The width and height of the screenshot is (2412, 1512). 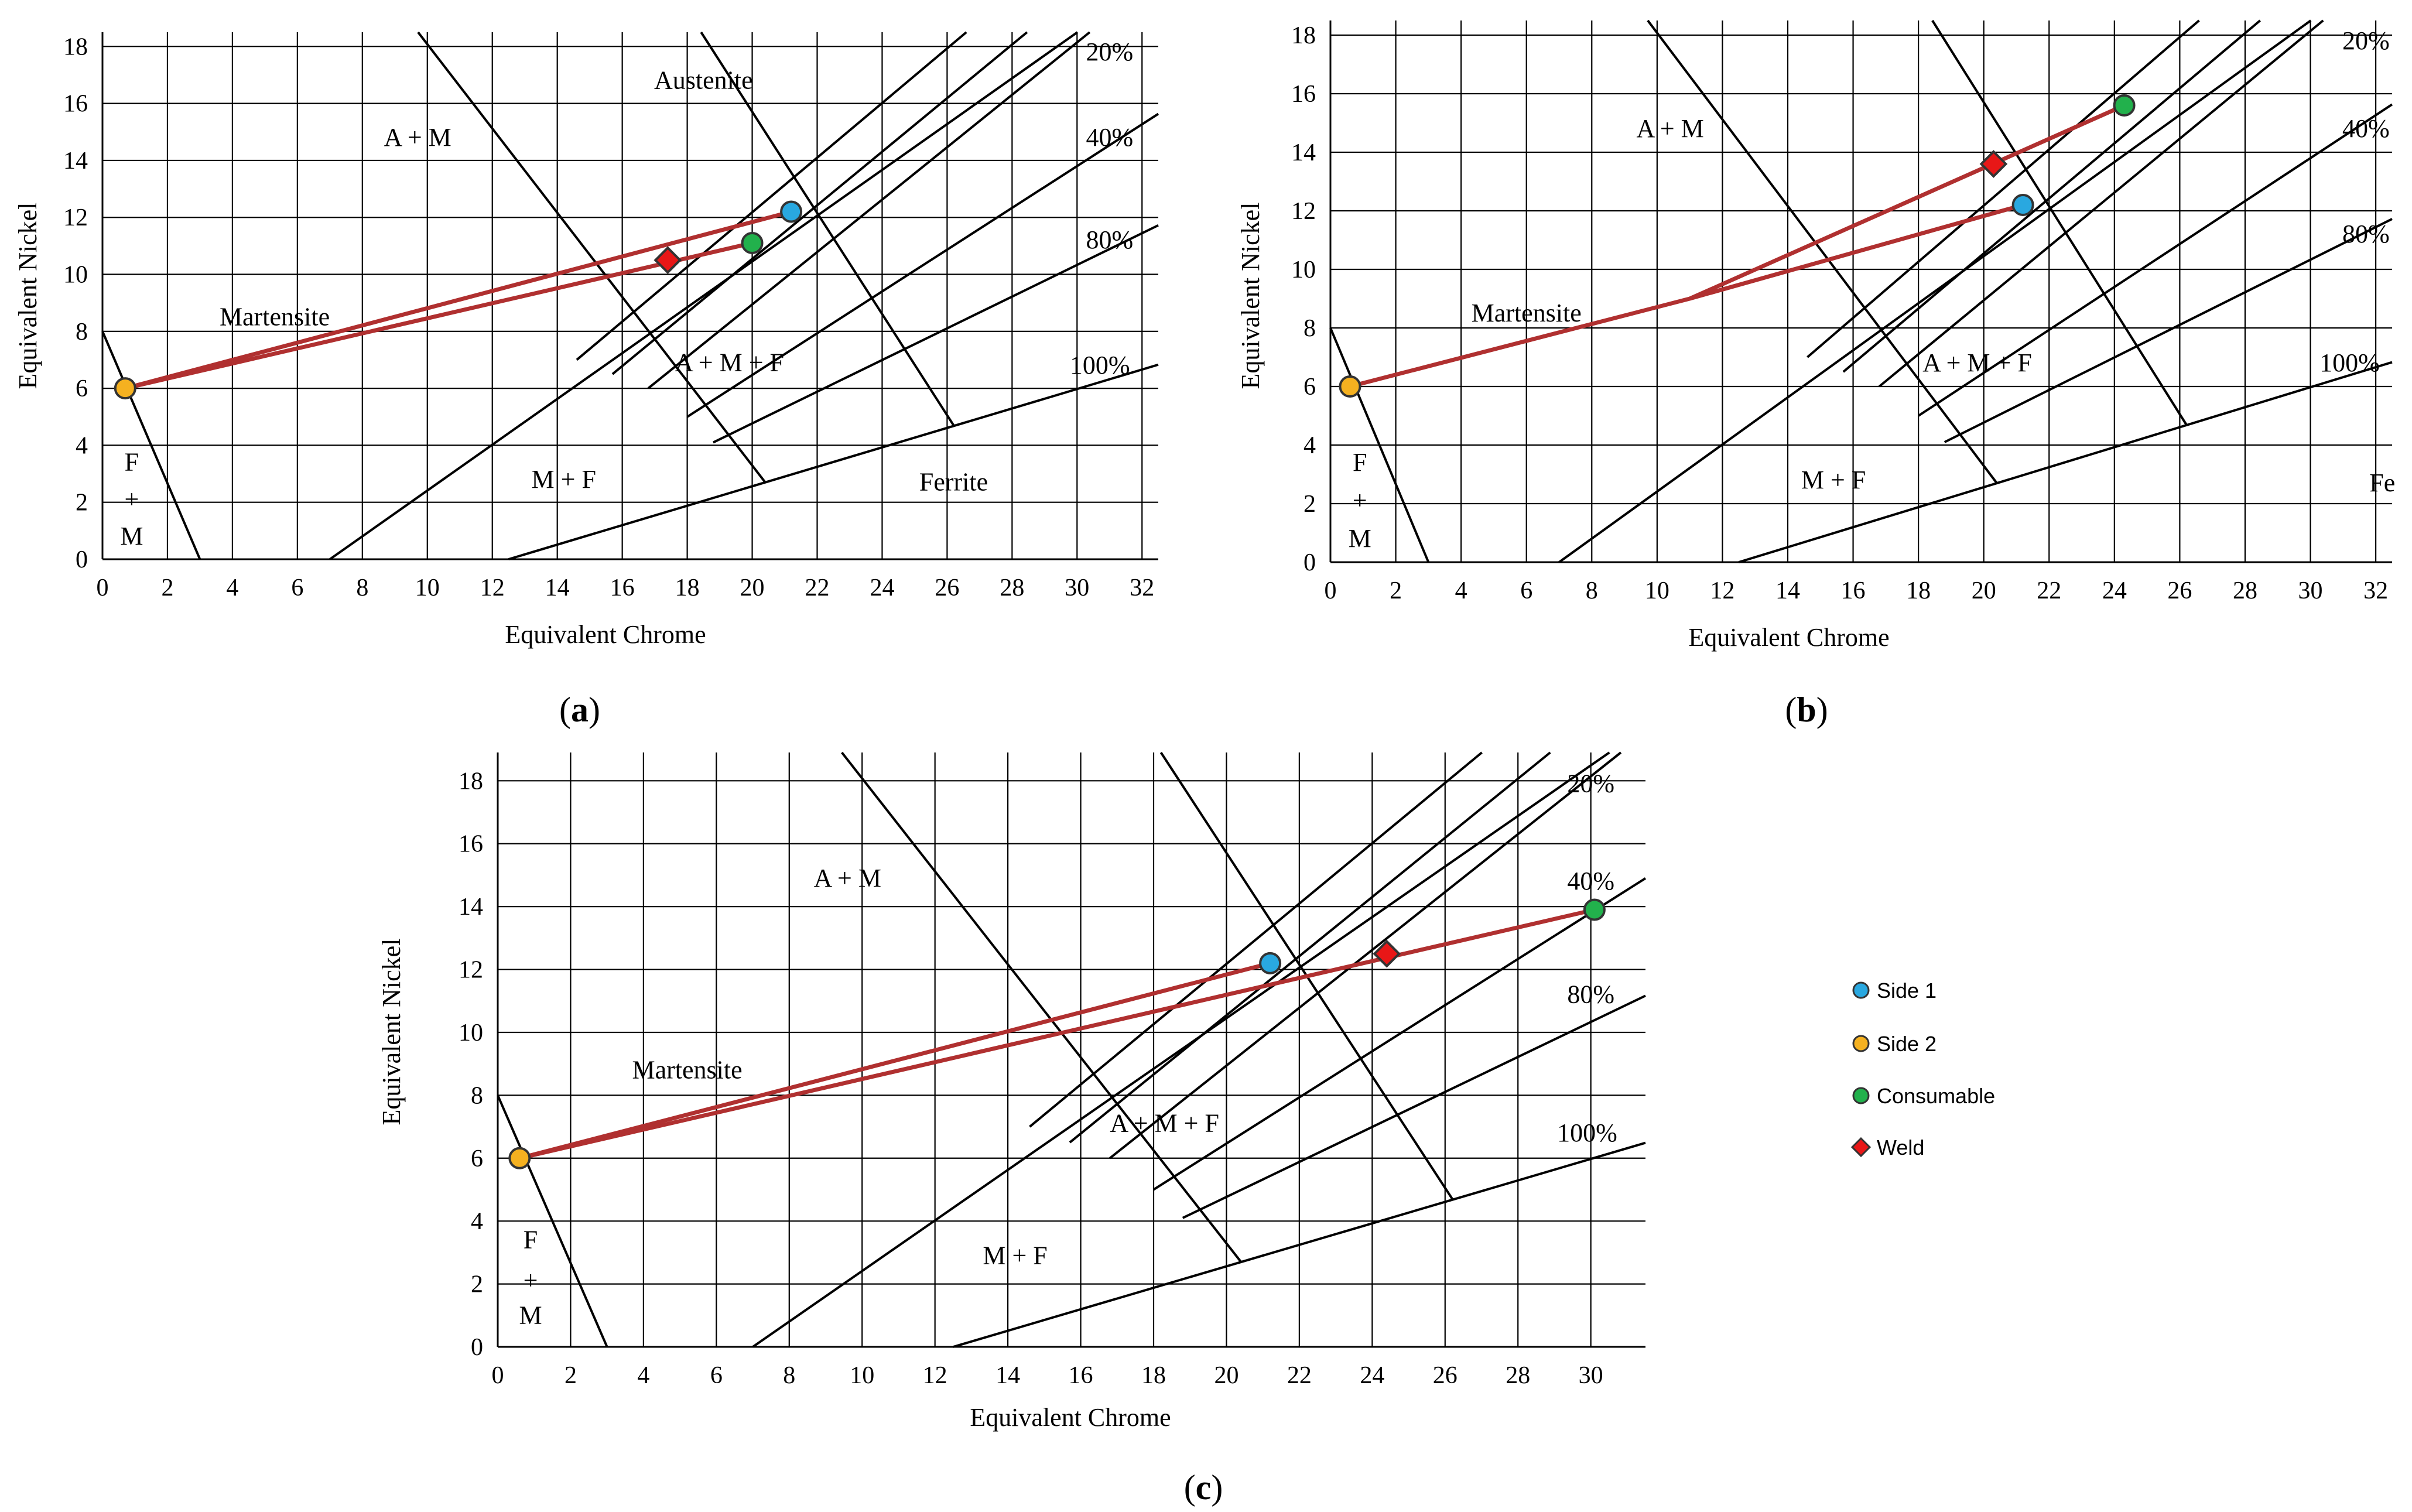 What do you see at coordinates (1518, 1375) in the screenshot?
I see `panel-c-x-tick-label: 28` at bounding box center [1518, 1375].